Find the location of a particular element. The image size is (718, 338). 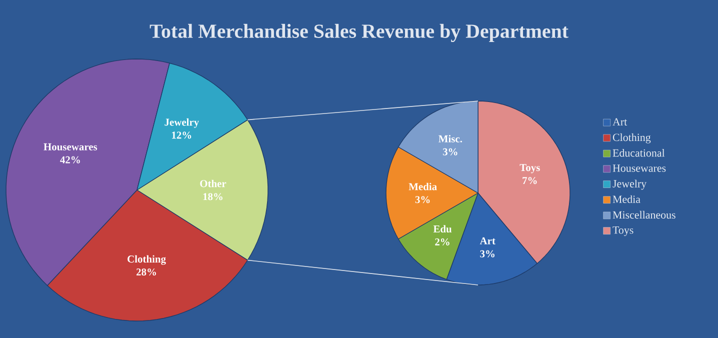

text: Total Merchandise Sales Revenue by Department is located at coordinates (359, 33).